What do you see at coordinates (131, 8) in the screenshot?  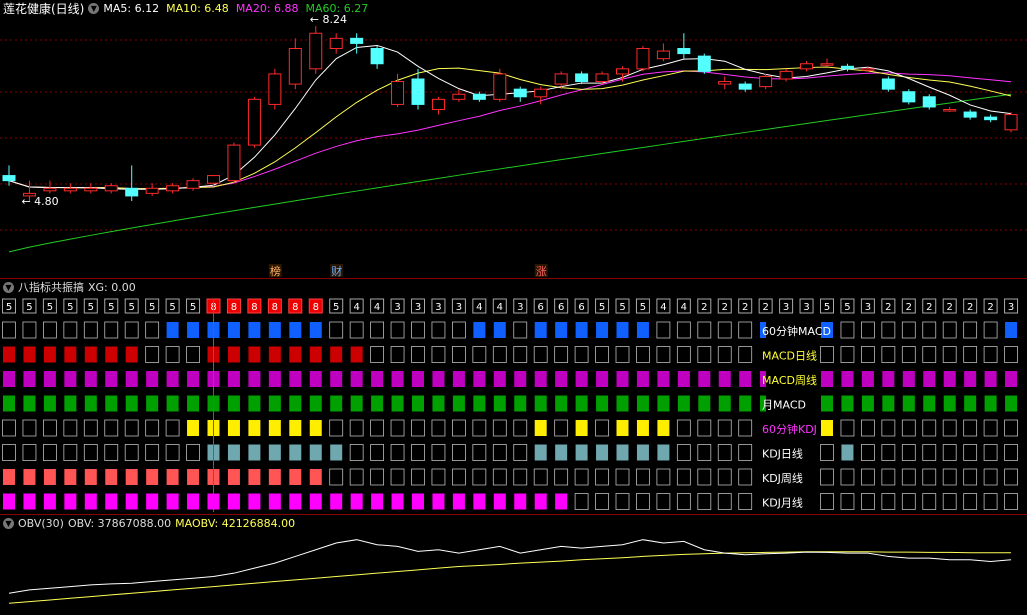 I see `ma-label-0: MA5: 6.12` at bounding box center [131, 8].